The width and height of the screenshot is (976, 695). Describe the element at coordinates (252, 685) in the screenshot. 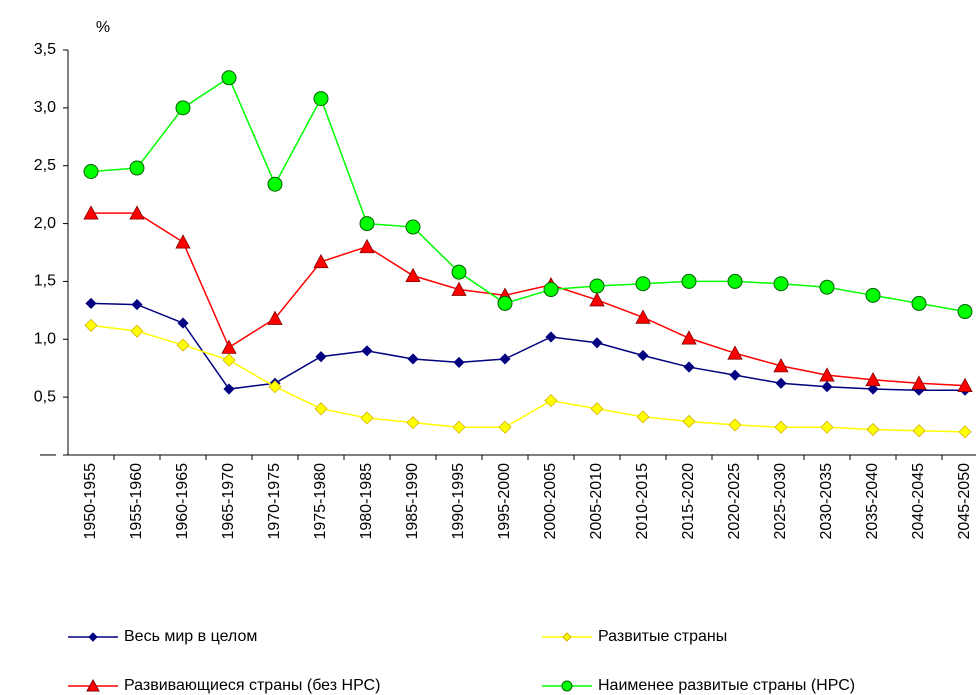

I see `legend-label: Развивающиеся страны (без НРС)` at that location.